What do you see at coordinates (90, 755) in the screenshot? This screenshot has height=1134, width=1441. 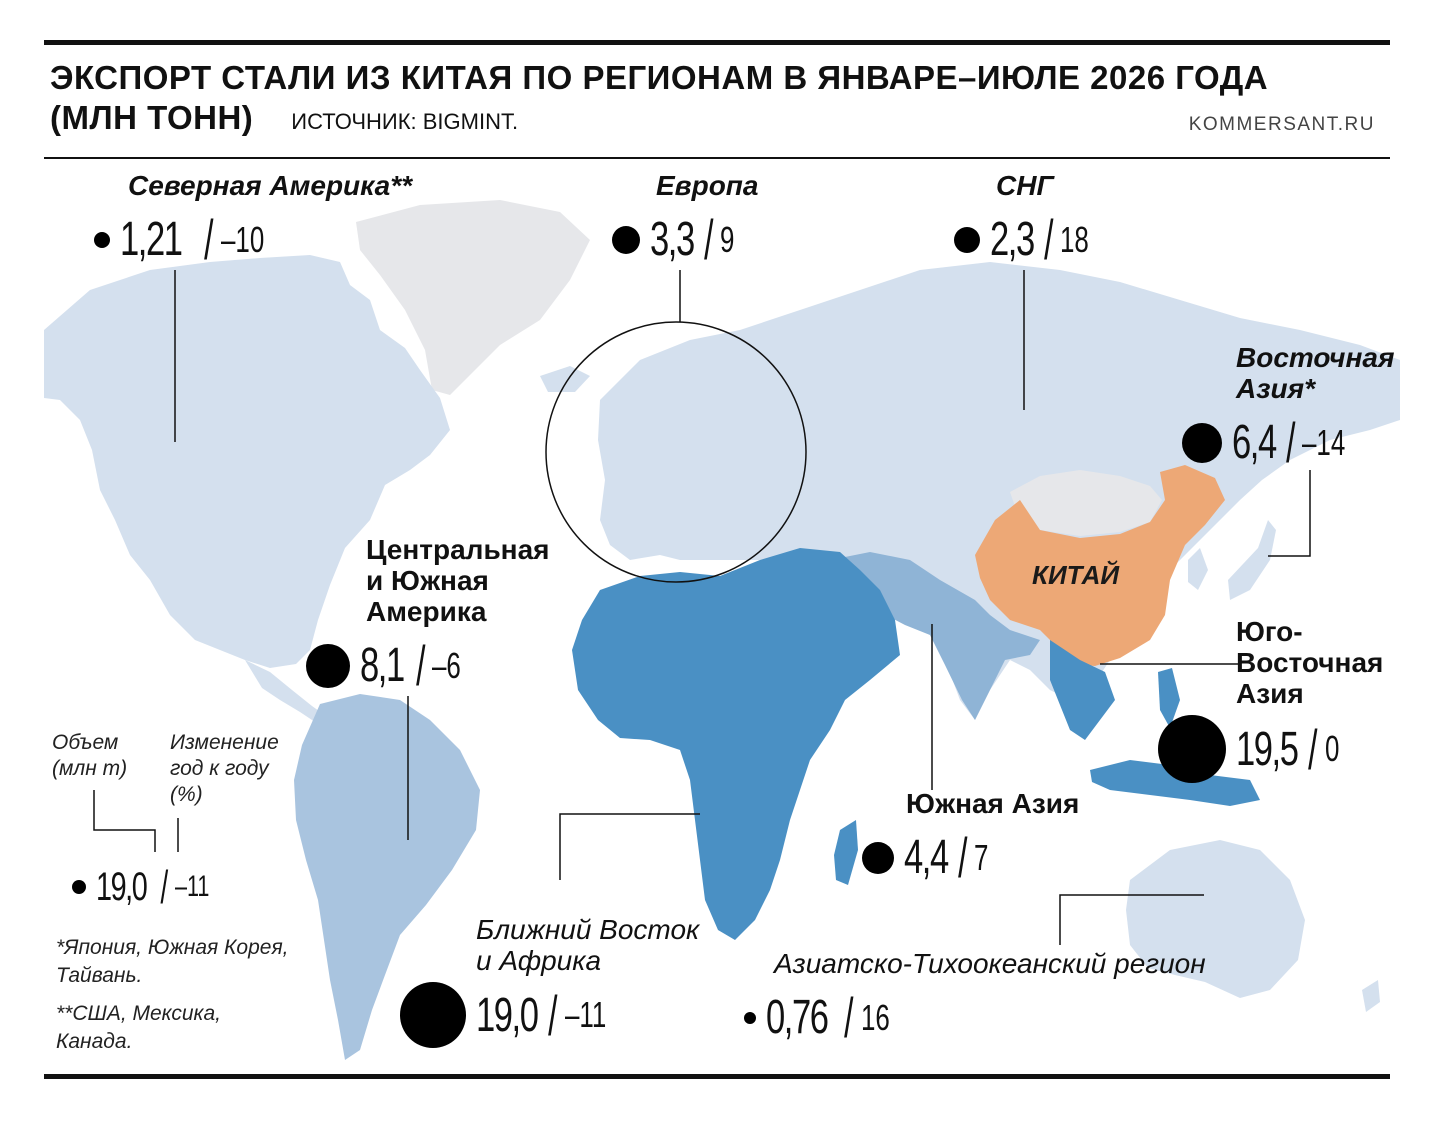 I see `legend-volume-label: Объем (млн т)` at bounding box center [90, 755].